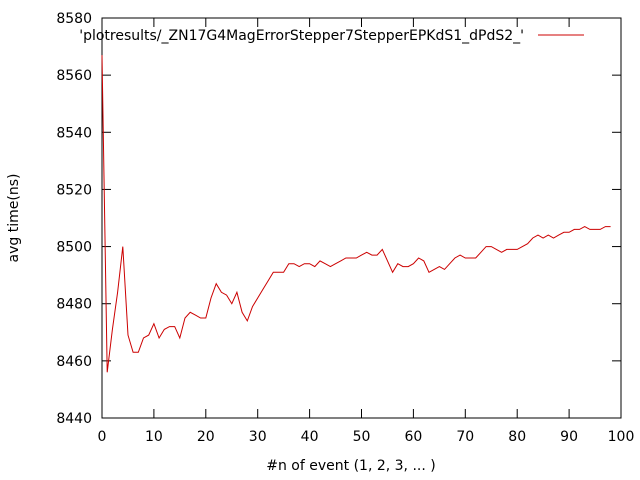  What do you see at coordinates (74, 190) in the screenshot?
I see `y-tick-label: 8520` at bounding box center [74, 190].